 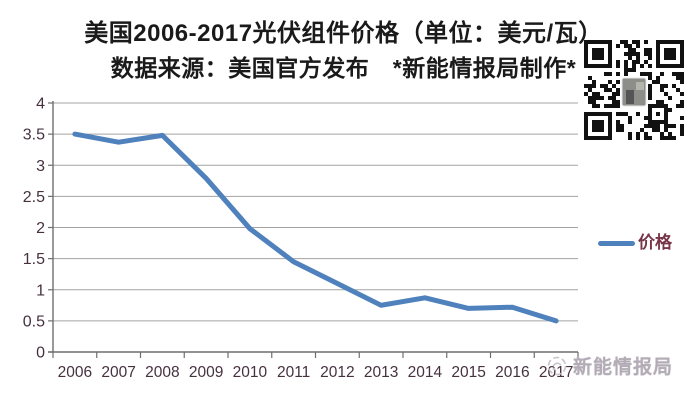 What do you see at coordinates (293, 372) in the screenshot?
I see `x-tick-label: 2011` at bounding box center [293, 372].